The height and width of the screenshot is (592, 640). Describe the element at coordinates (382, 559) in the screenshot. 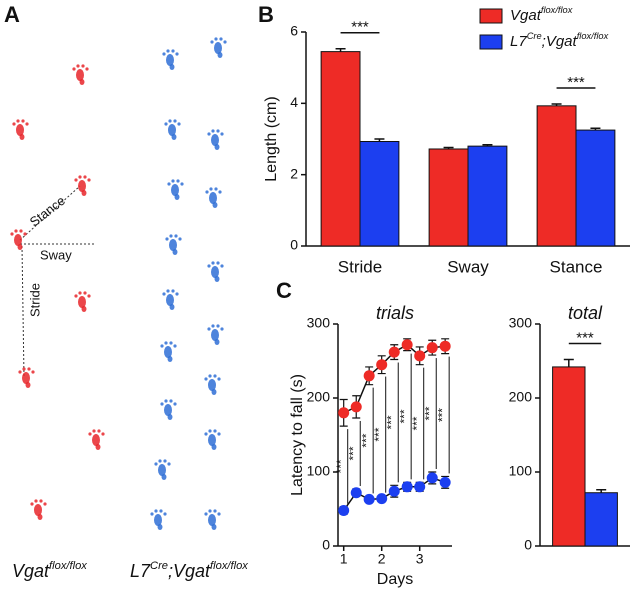

I see `x-tick-label: 2` at that location.